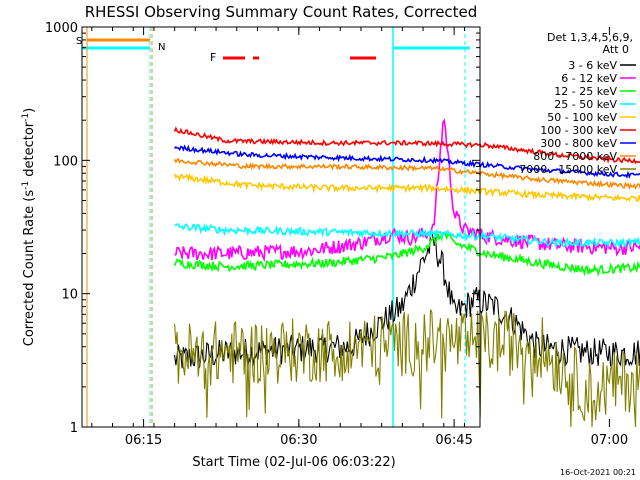 The image size is (640, 480). I want to click on legend-label-7: 800 - 7000 keV, so click(575, 156).